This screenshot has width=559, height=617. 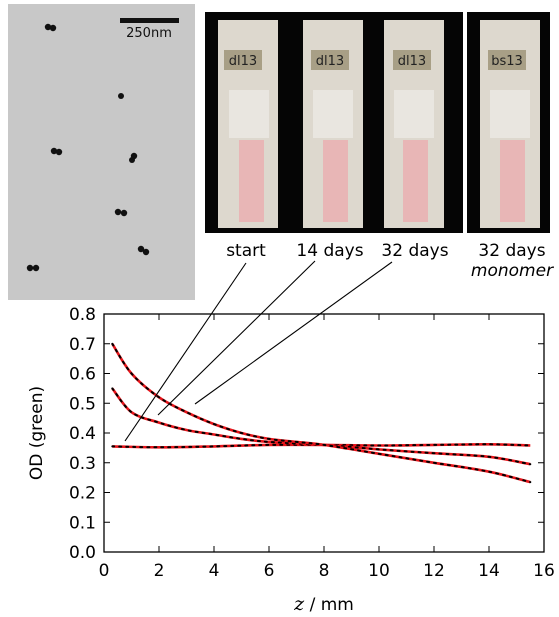 I want to click on x-axis-unit: / mm, so click(x=329, y=605).